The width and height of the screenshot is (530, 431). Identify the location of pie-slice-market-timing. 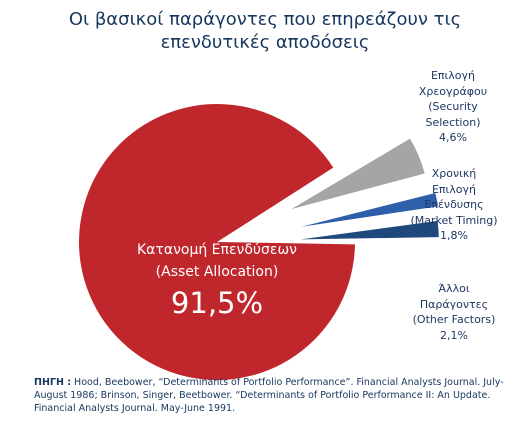
(369, 210).